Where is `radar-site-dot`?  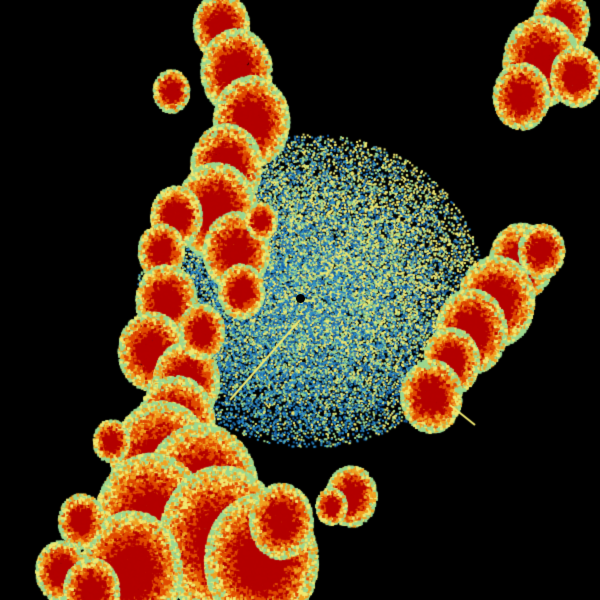 radar-site-dot is located at coordinates (300, 298).